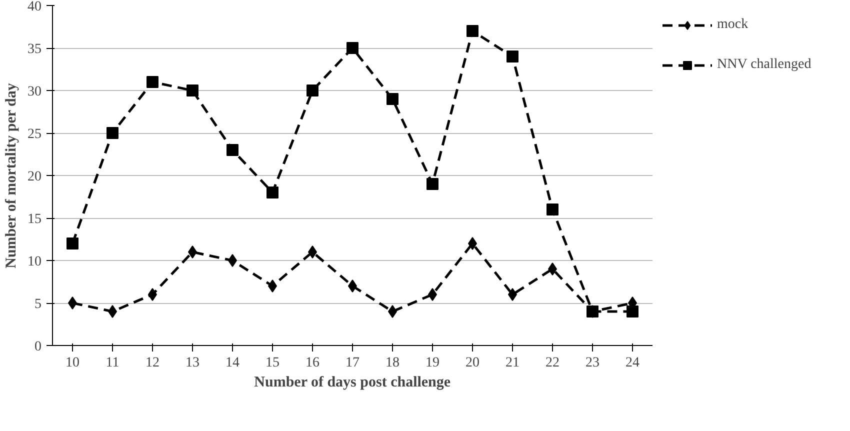  What do you see at coordinates (273, 363) in the screenshot?
I see `x-tick-label: 15` at bounding box center [273, 363].